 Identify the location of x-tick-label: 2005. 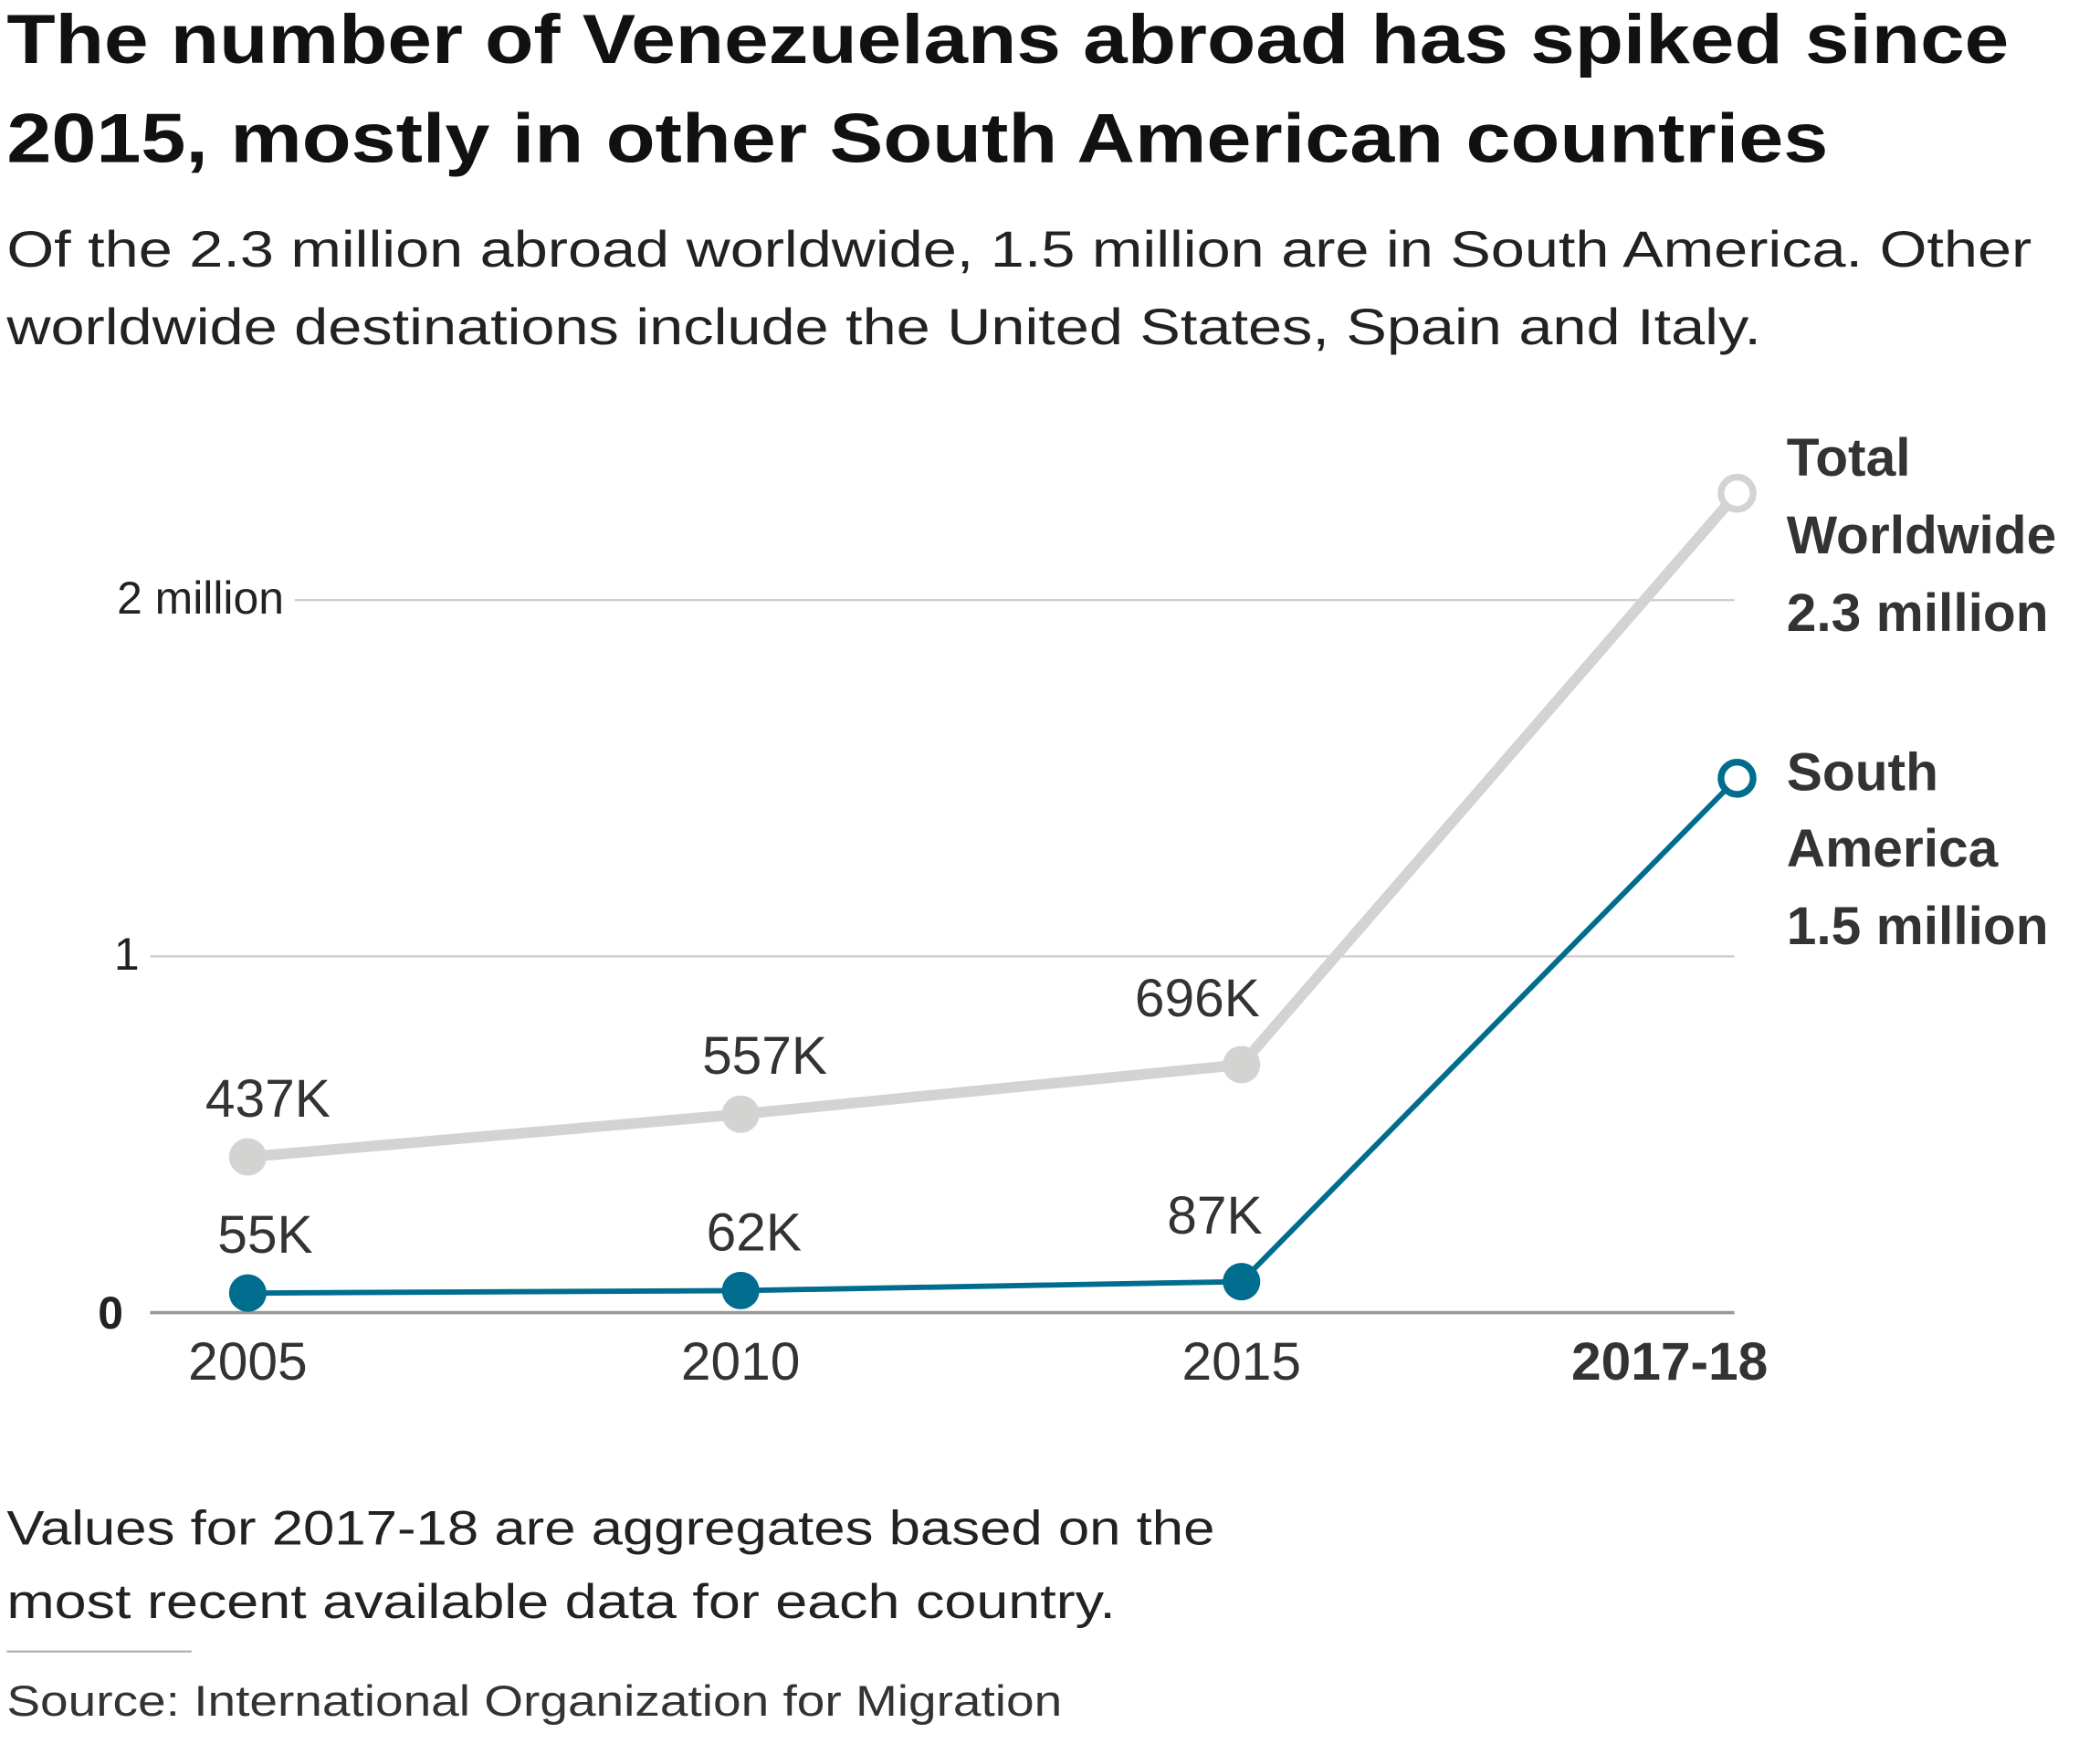
(248, 1362).